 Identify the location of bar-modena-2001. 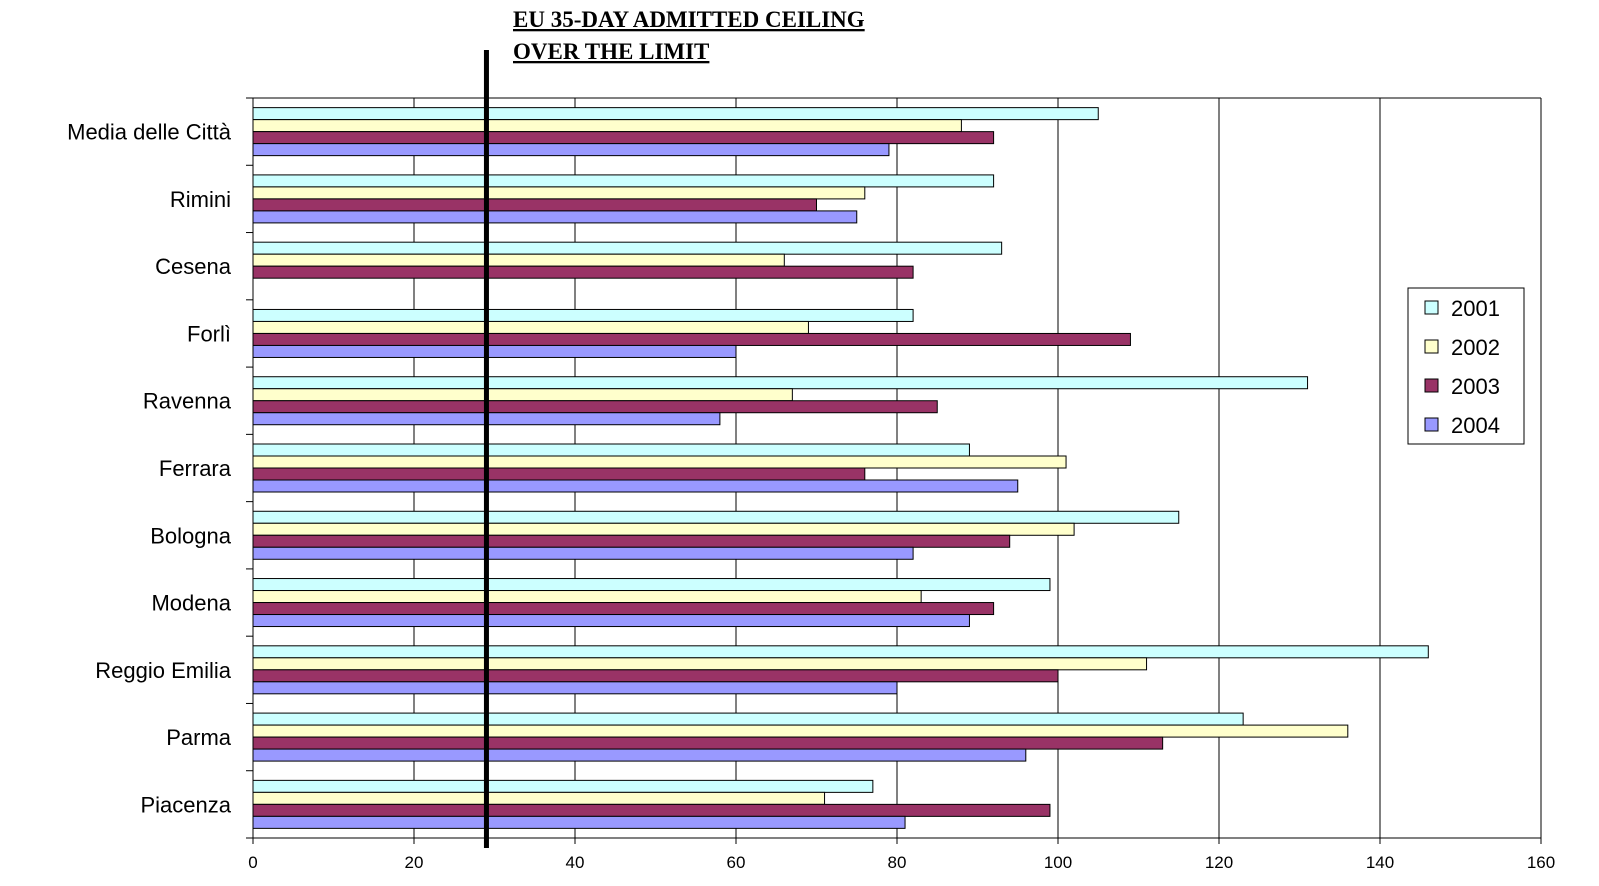
(651, 585).